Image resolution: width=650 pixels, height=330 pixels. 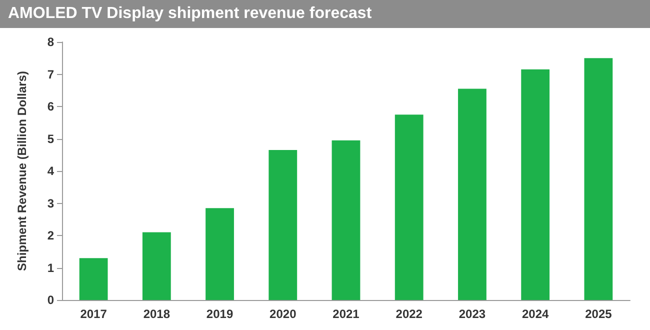 What do you see at coordinates (598, 314) in the screenshot?
I see `x-tick-label: 2025` at bounding box center [598, 314].